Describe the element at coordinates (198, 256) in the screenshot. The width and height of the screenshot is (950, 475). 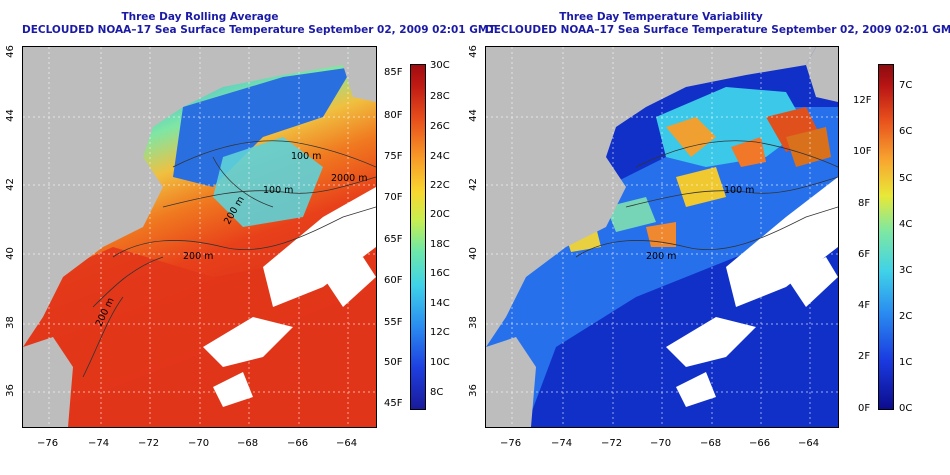
I see `left-contour-label-4: 200 m` at that location.